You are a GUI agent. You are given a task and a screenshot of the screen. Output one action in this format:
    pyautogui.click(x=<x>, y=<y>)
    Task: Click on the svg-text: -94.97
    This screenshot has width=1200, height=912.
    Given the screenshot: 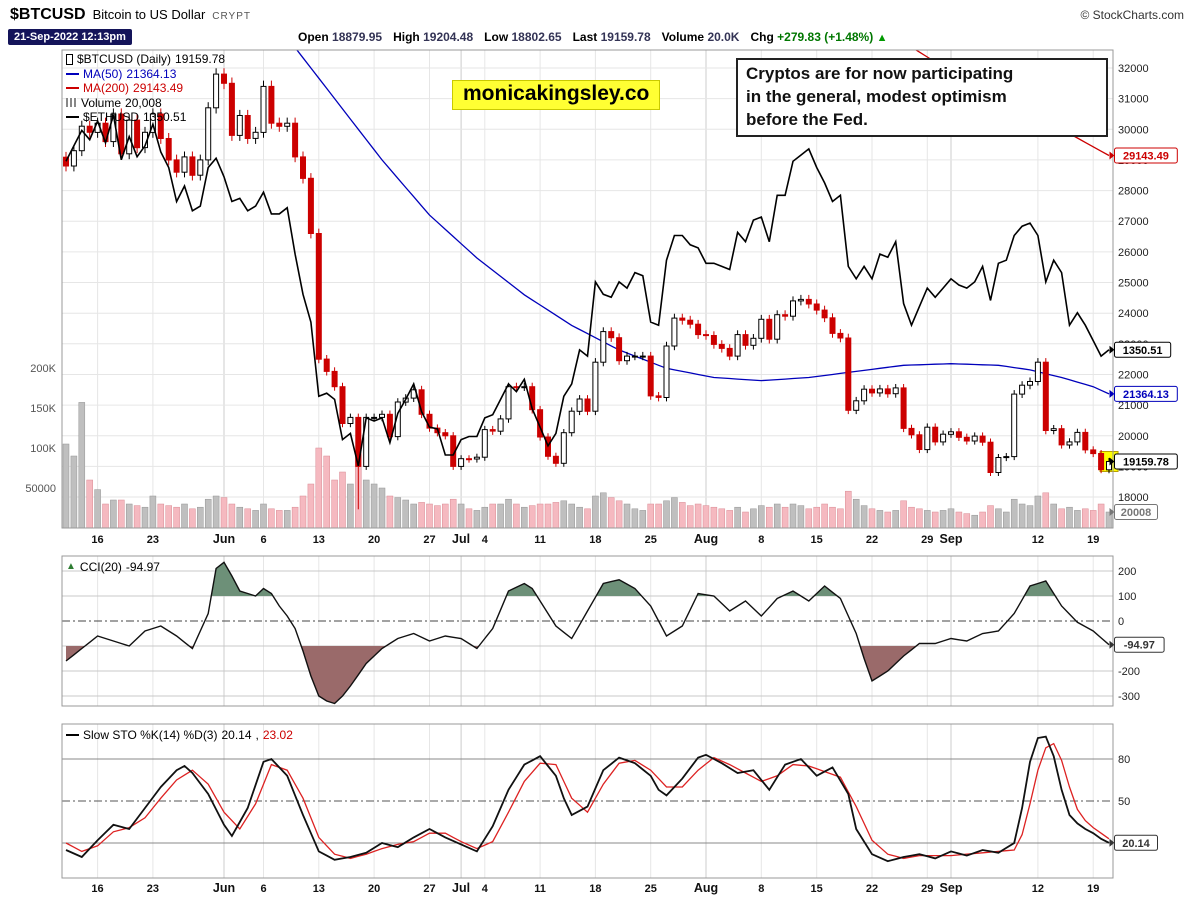 What is the action you would take?
    pyautogui.click(x=1139, y=646)
    